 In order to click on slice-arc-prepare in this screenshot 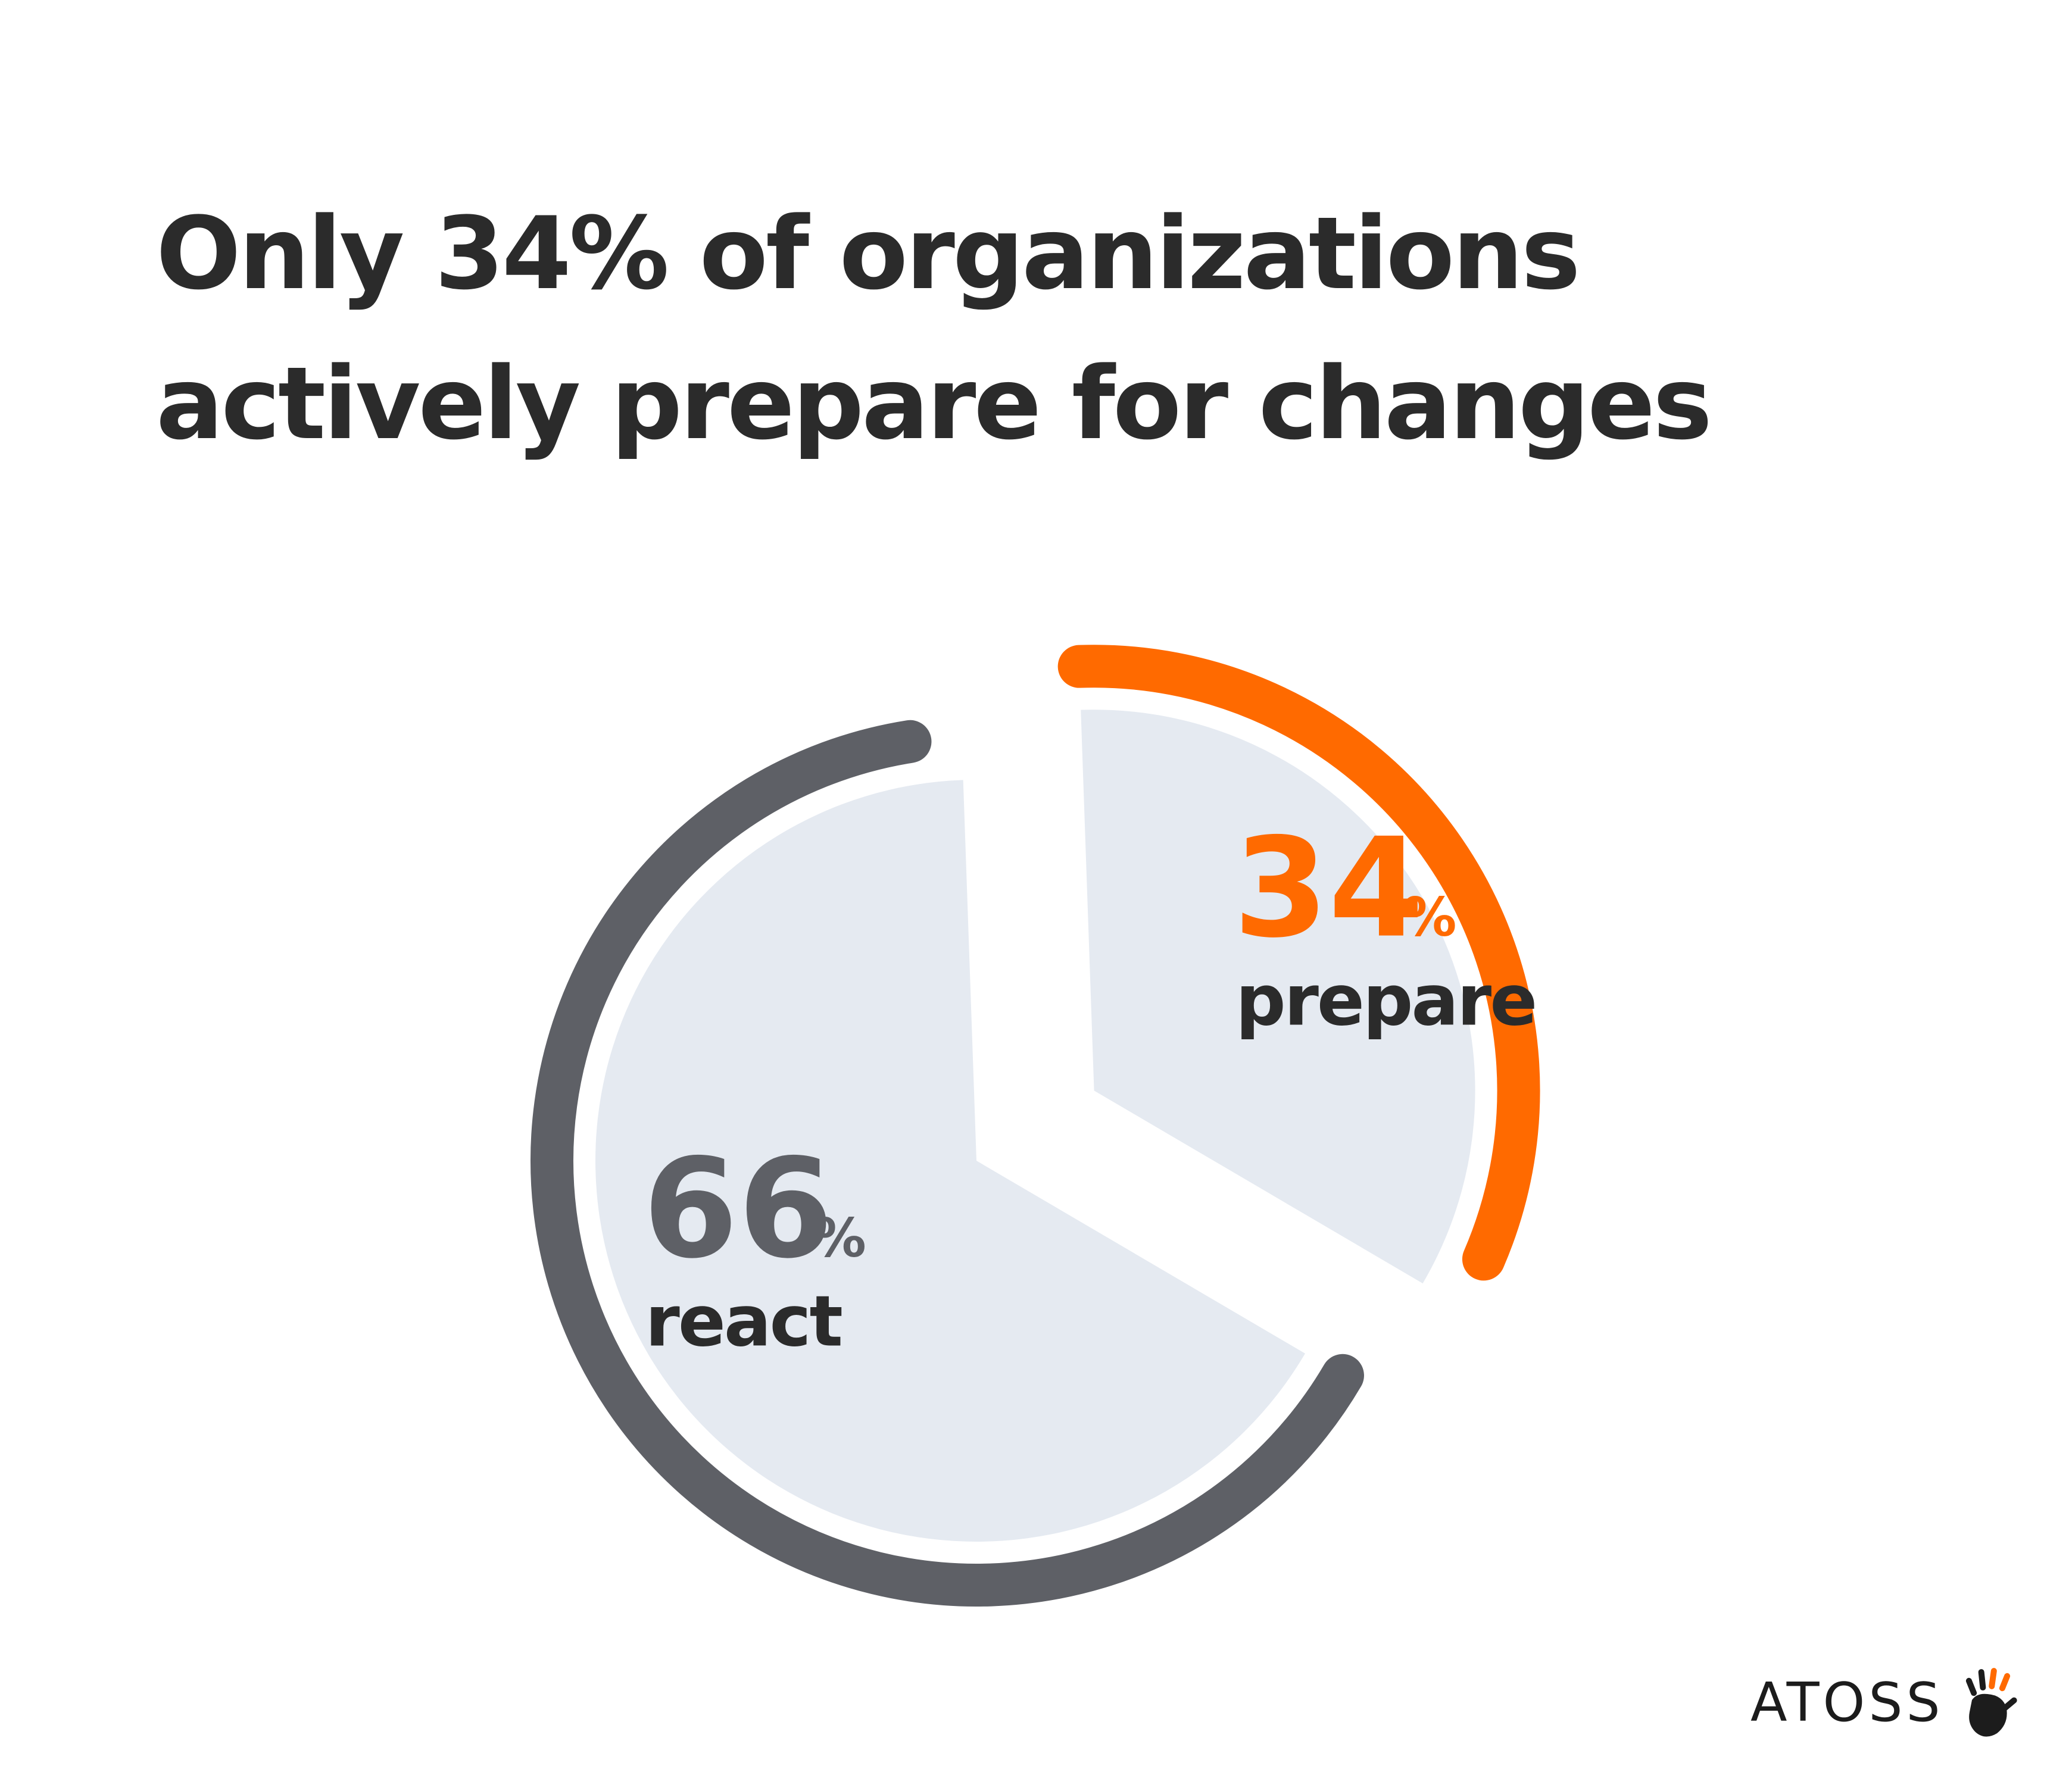, I will do `click(1298, 963)`.